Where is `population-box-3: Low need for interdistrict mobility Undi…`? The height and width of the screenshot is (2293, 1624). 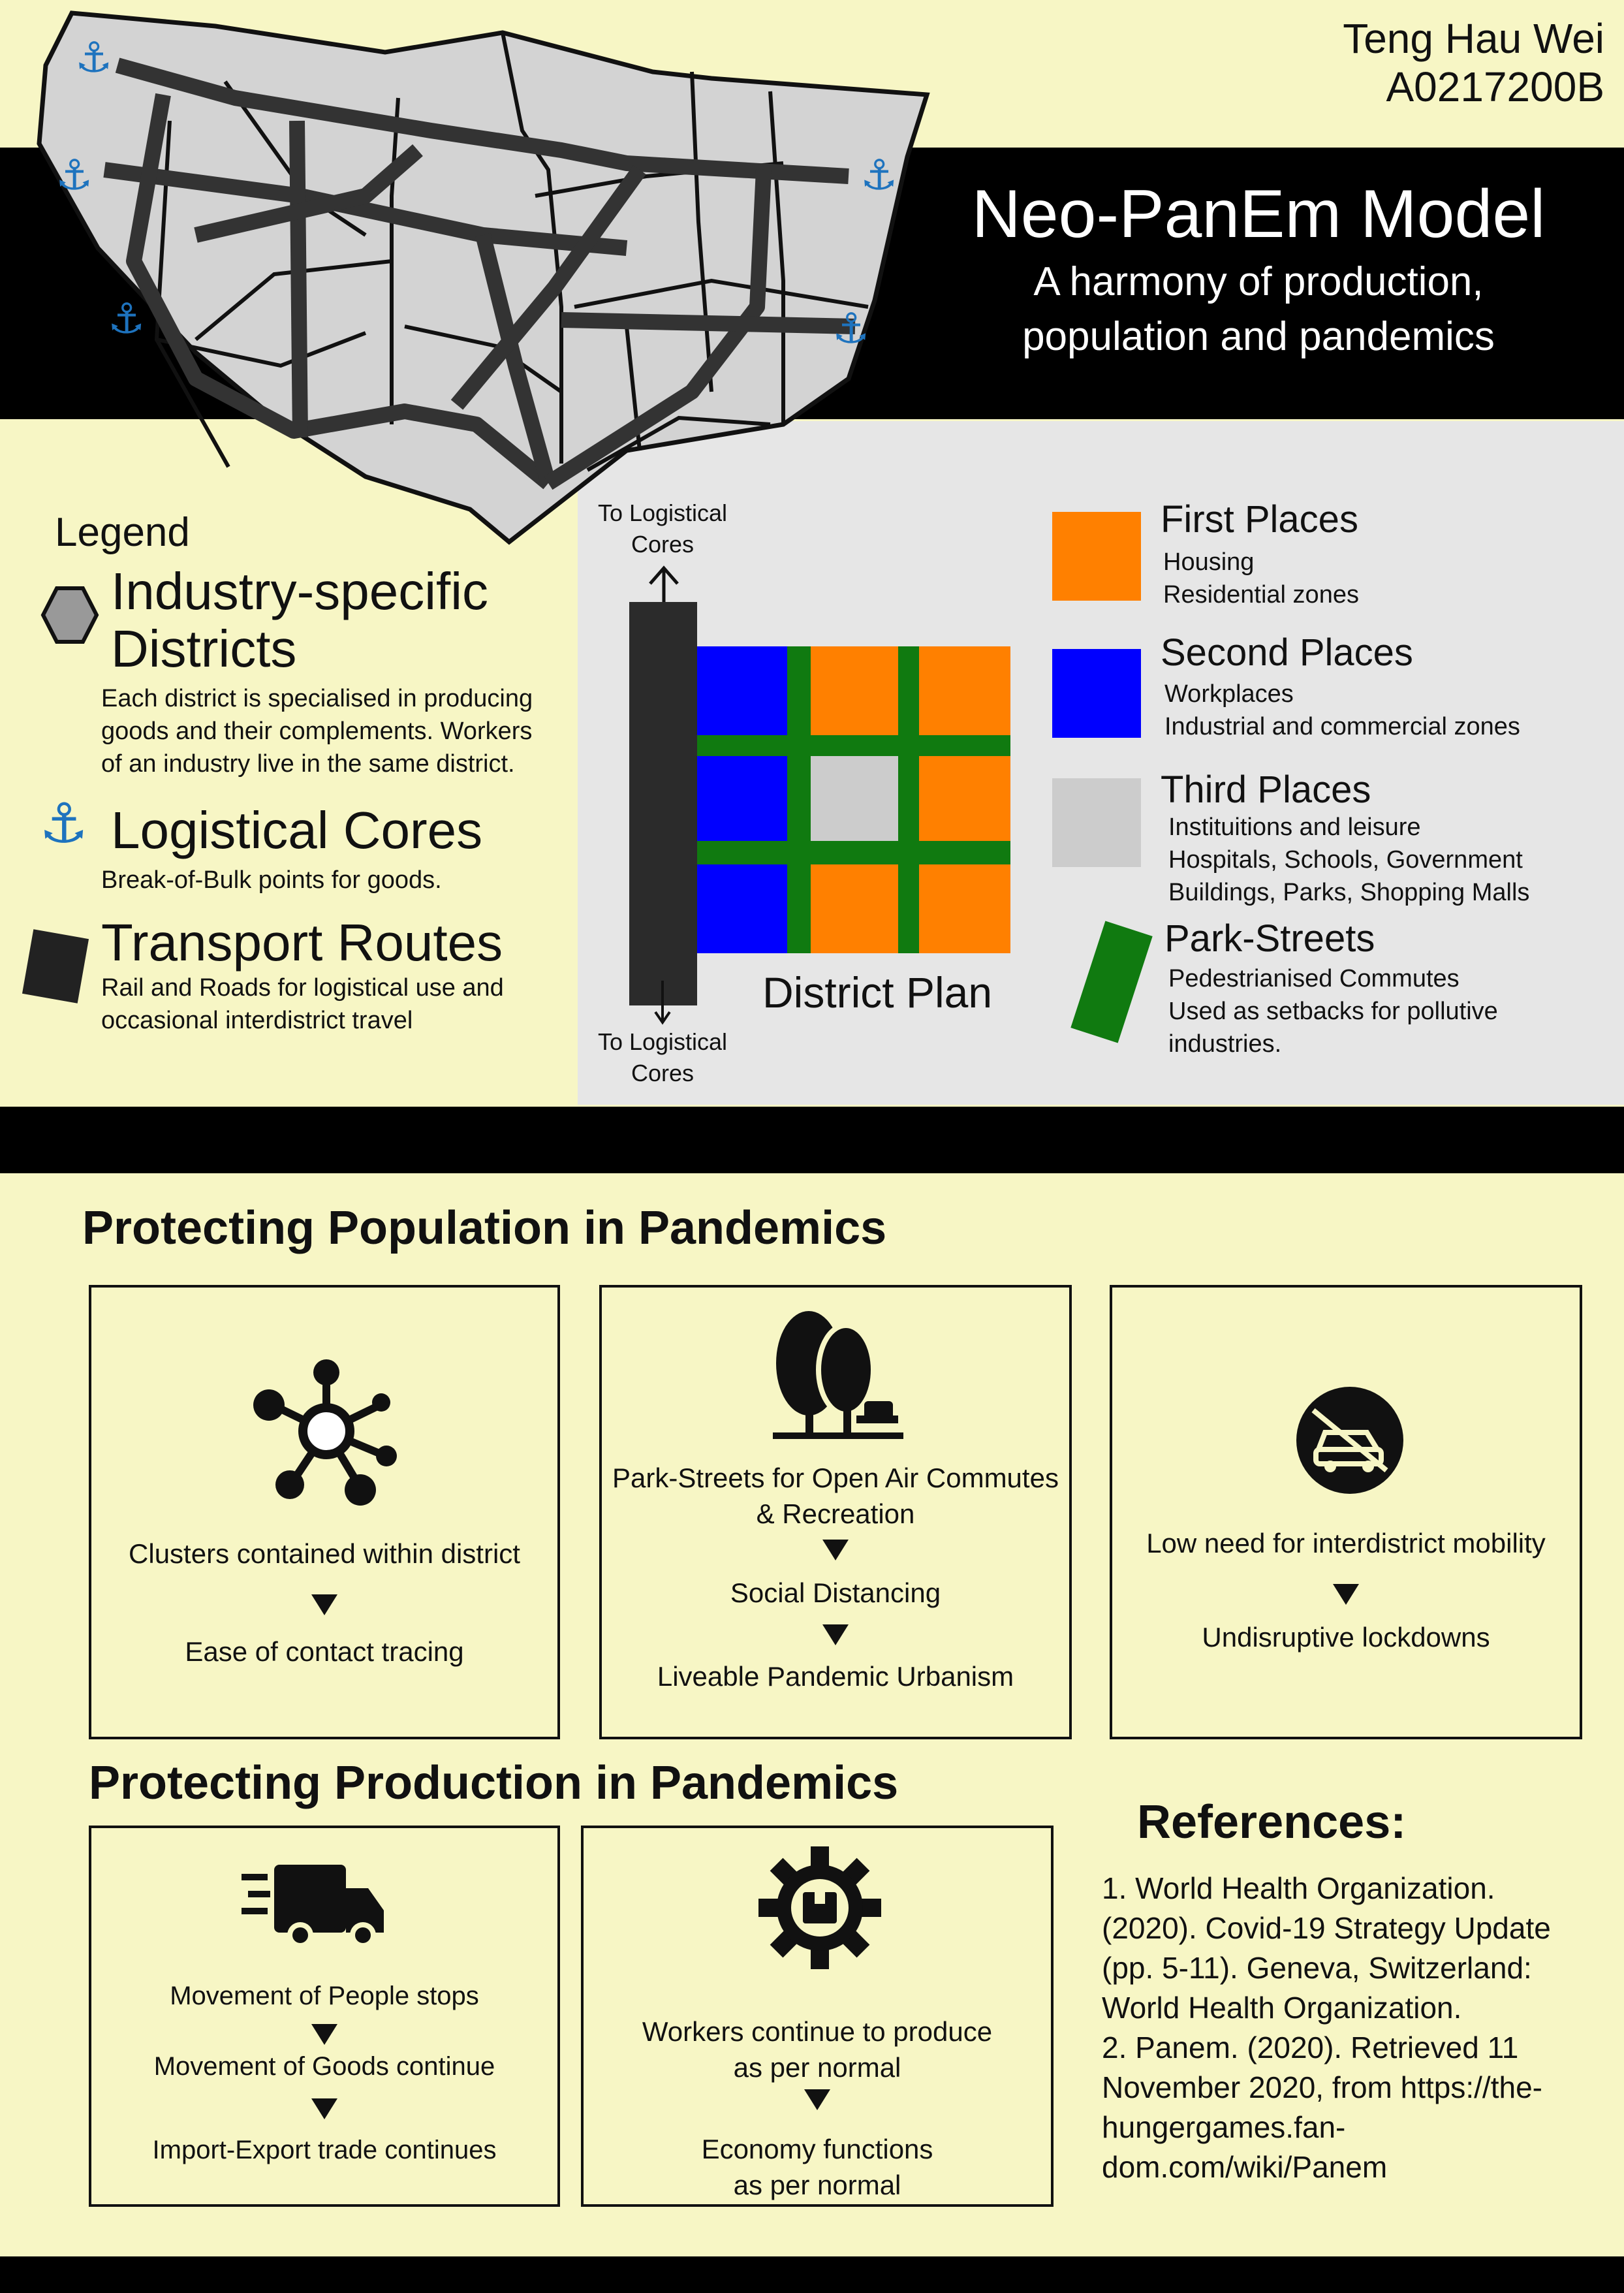
population-box-3: Low need for interdistrict mobility Undi… is located at coordinates (1346, 1512).